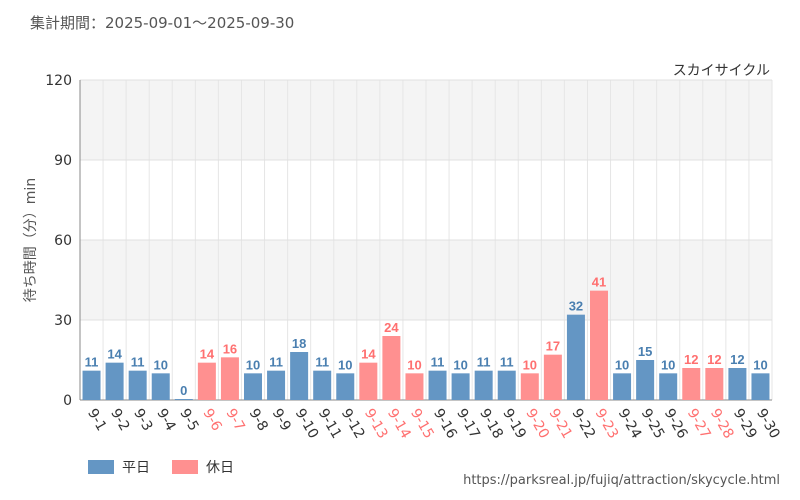 The image size is (800, 500). Describe the element at coordinates (307, 424) in the screenshot. I see `x-tick-label: 9-10` at that location.